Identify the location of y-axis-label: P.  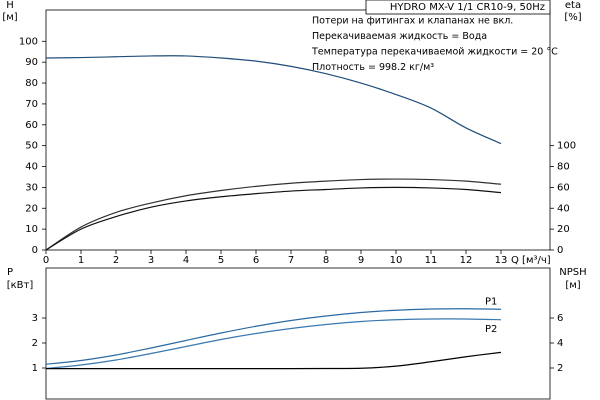
(10, 272).